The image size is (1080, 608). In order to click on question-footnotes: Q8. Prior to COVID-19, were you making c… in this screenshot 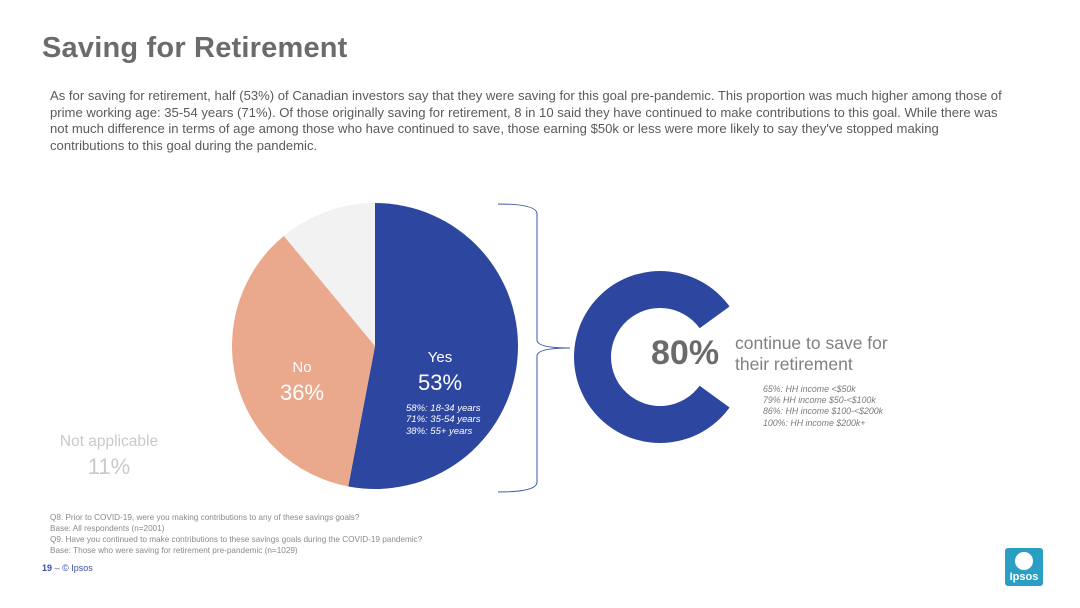, I will do `click(236, 535)`.